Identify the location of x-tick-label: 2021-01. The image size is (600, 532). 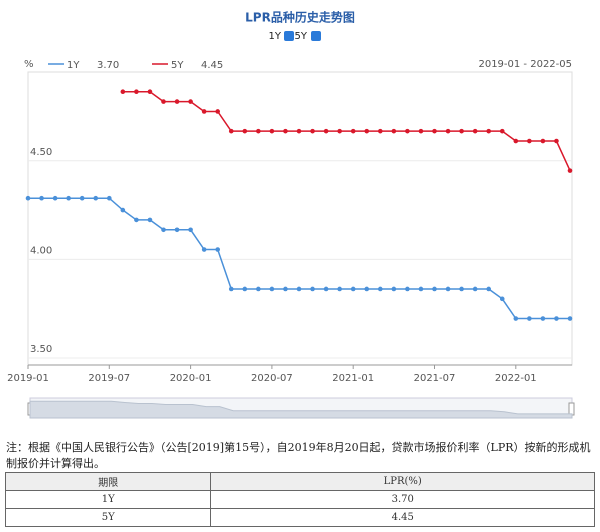
(353, 378).